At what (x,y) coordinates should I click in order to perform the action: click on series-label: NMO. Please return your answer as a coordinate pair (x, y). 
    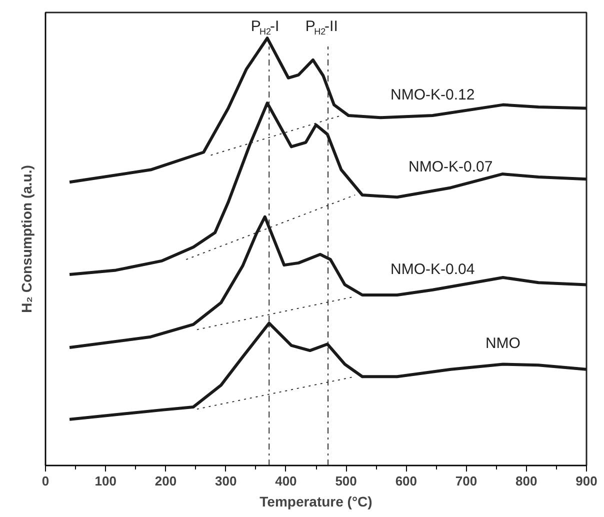
    Looking at the image, I should click on (502, 343).